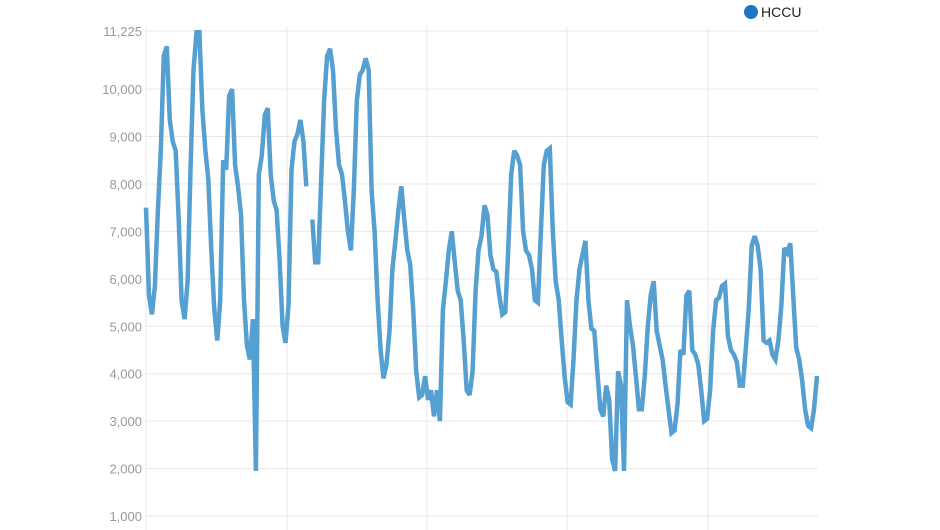  What do you see at coordinates (125, 137) in the screenshot?
I see `y-tick-label: 9,000` at bounding box center [125, 137].